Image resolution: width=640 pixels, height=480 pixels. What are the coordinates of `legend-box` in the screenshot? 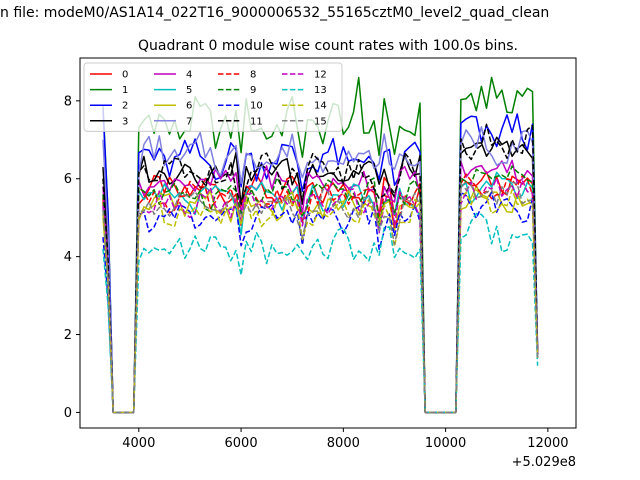 It's located at (213, 97).